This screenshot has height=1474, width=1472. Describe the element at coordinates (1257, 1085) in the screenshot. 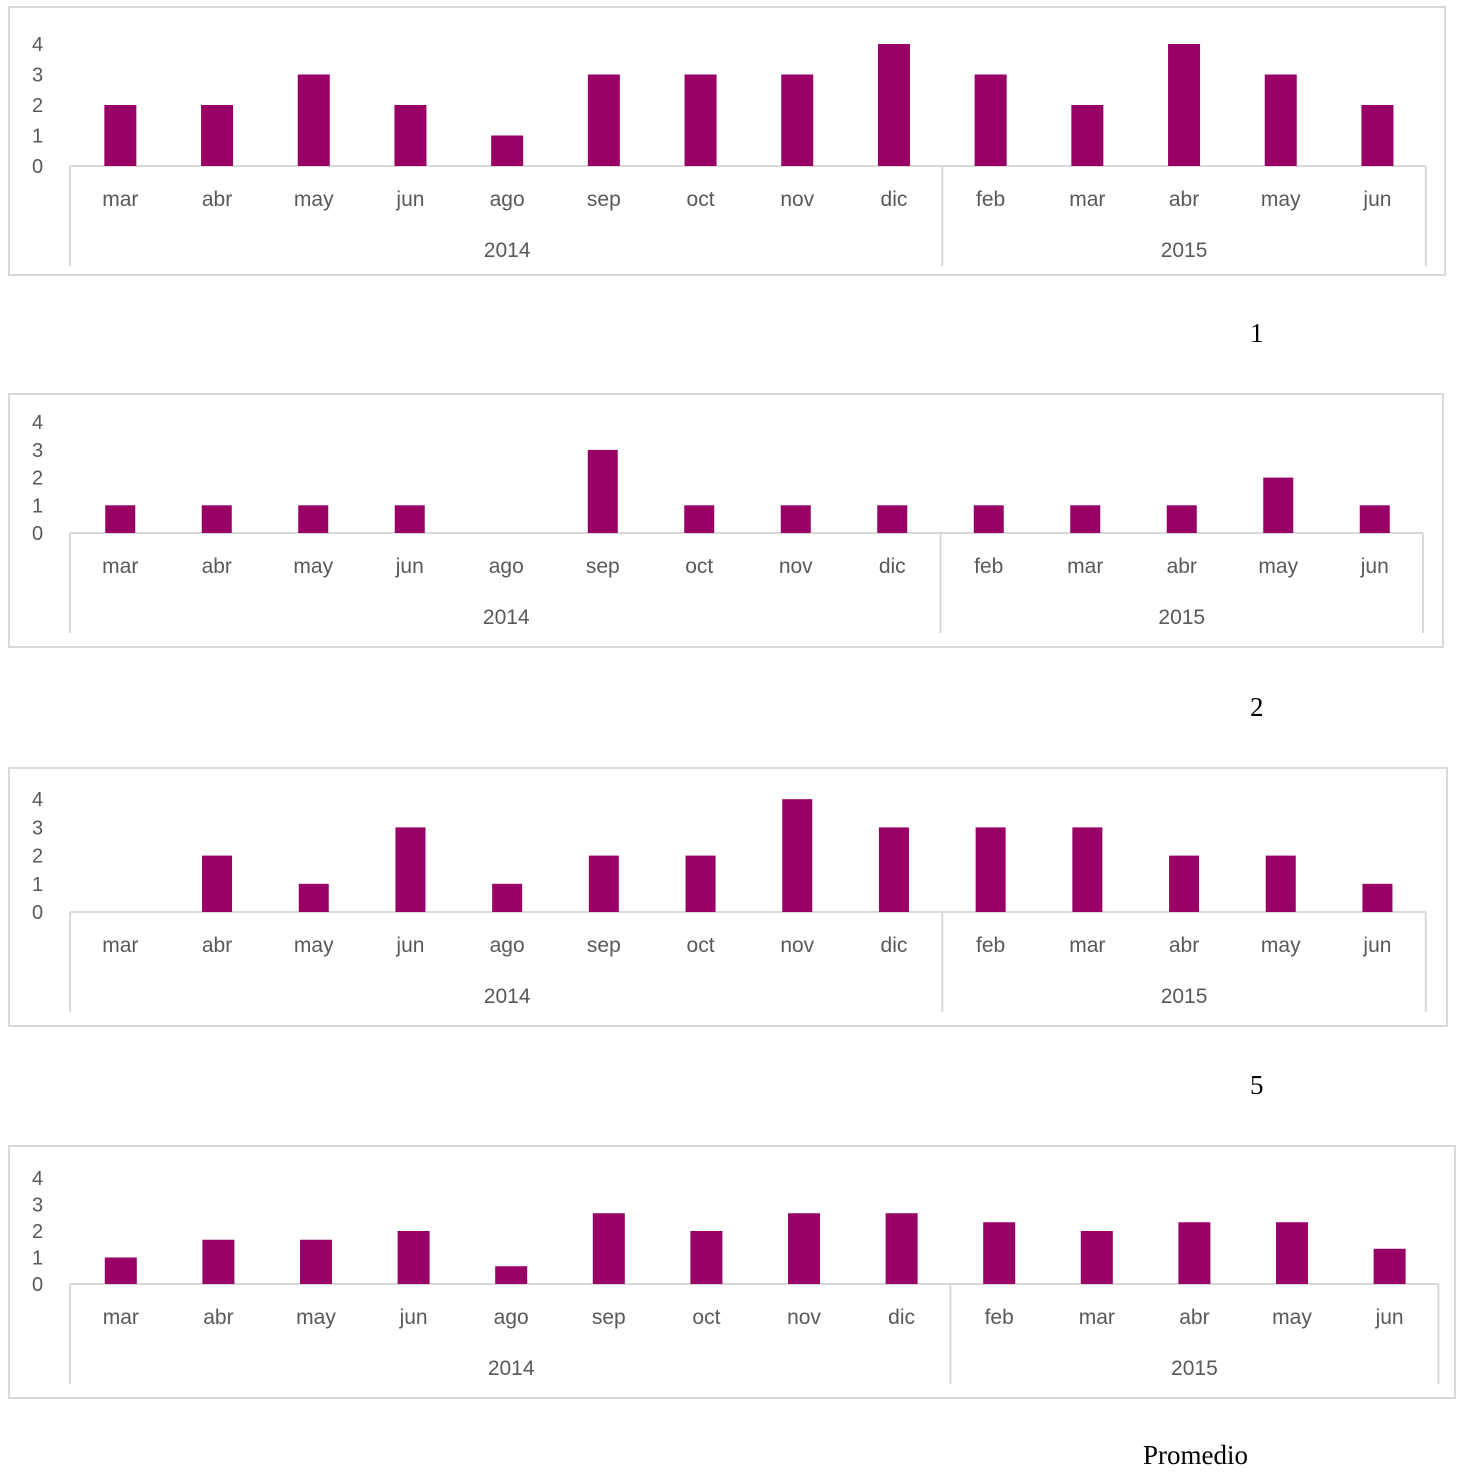

I see `chart-caption-5: 5` at that location.